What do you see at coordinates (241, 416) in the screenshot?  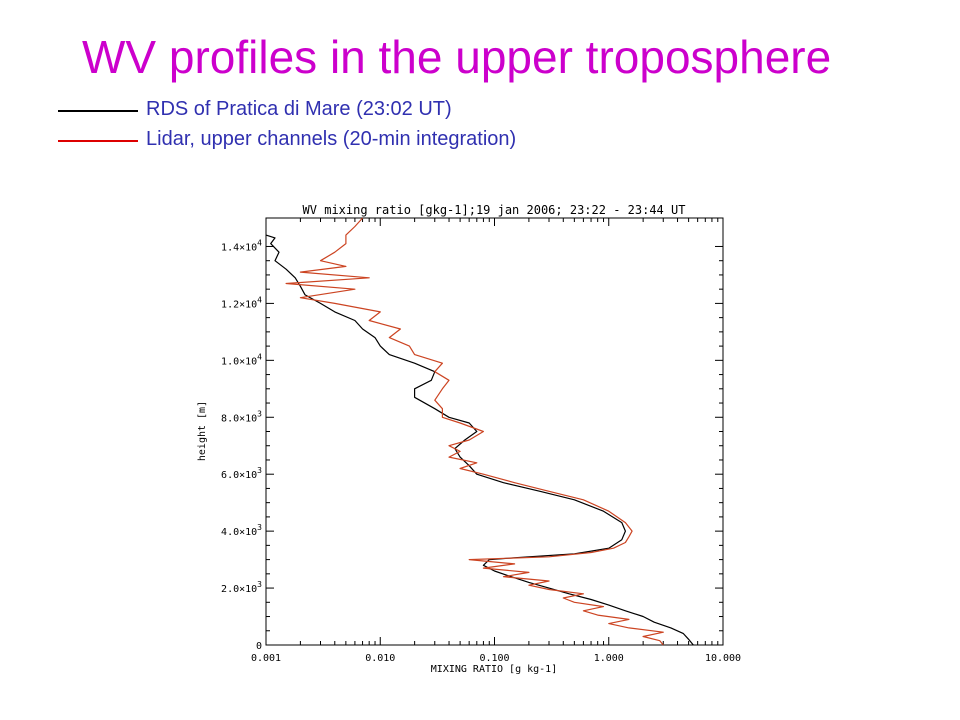 I see `y-tick-label: 8.0×10³` at bounding box center [241, 416].